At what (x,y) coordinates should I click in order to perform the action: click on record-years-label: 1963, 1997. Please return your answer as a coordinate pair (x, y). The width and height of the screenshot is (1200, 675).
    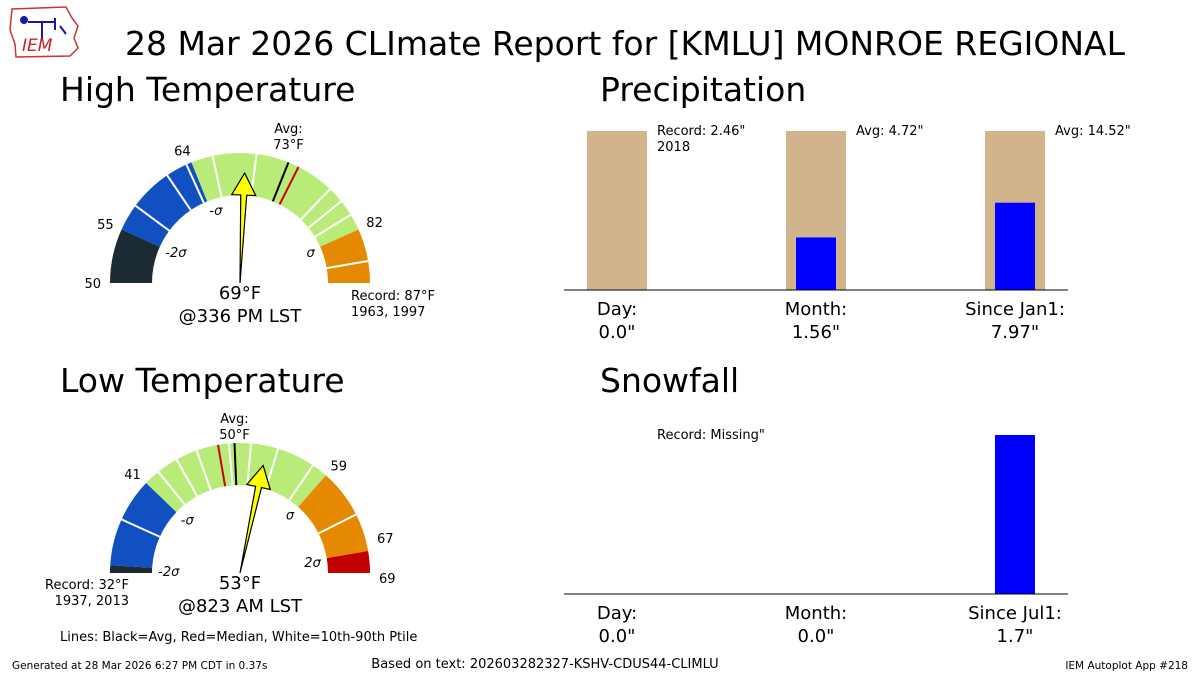
    Looking at the image, I should click on (388, 312).